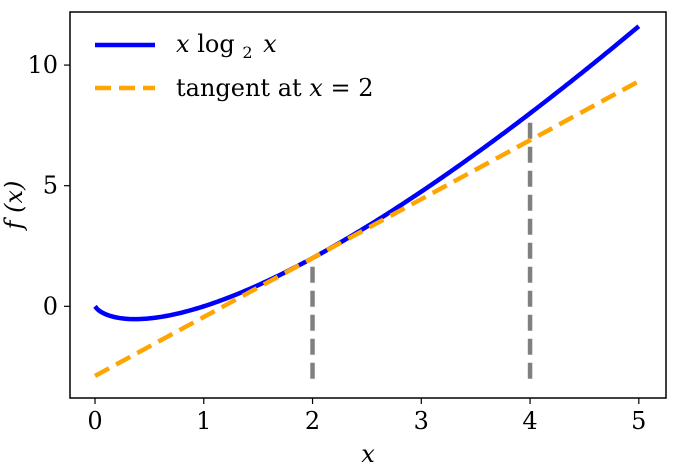 The height and width of the screenshot is (471, 681). What do you see at coordinates (234, 66) in the screenshot?
I see `legend: x log 2 x tangent at x = 2` at bounding box center [234, 66].